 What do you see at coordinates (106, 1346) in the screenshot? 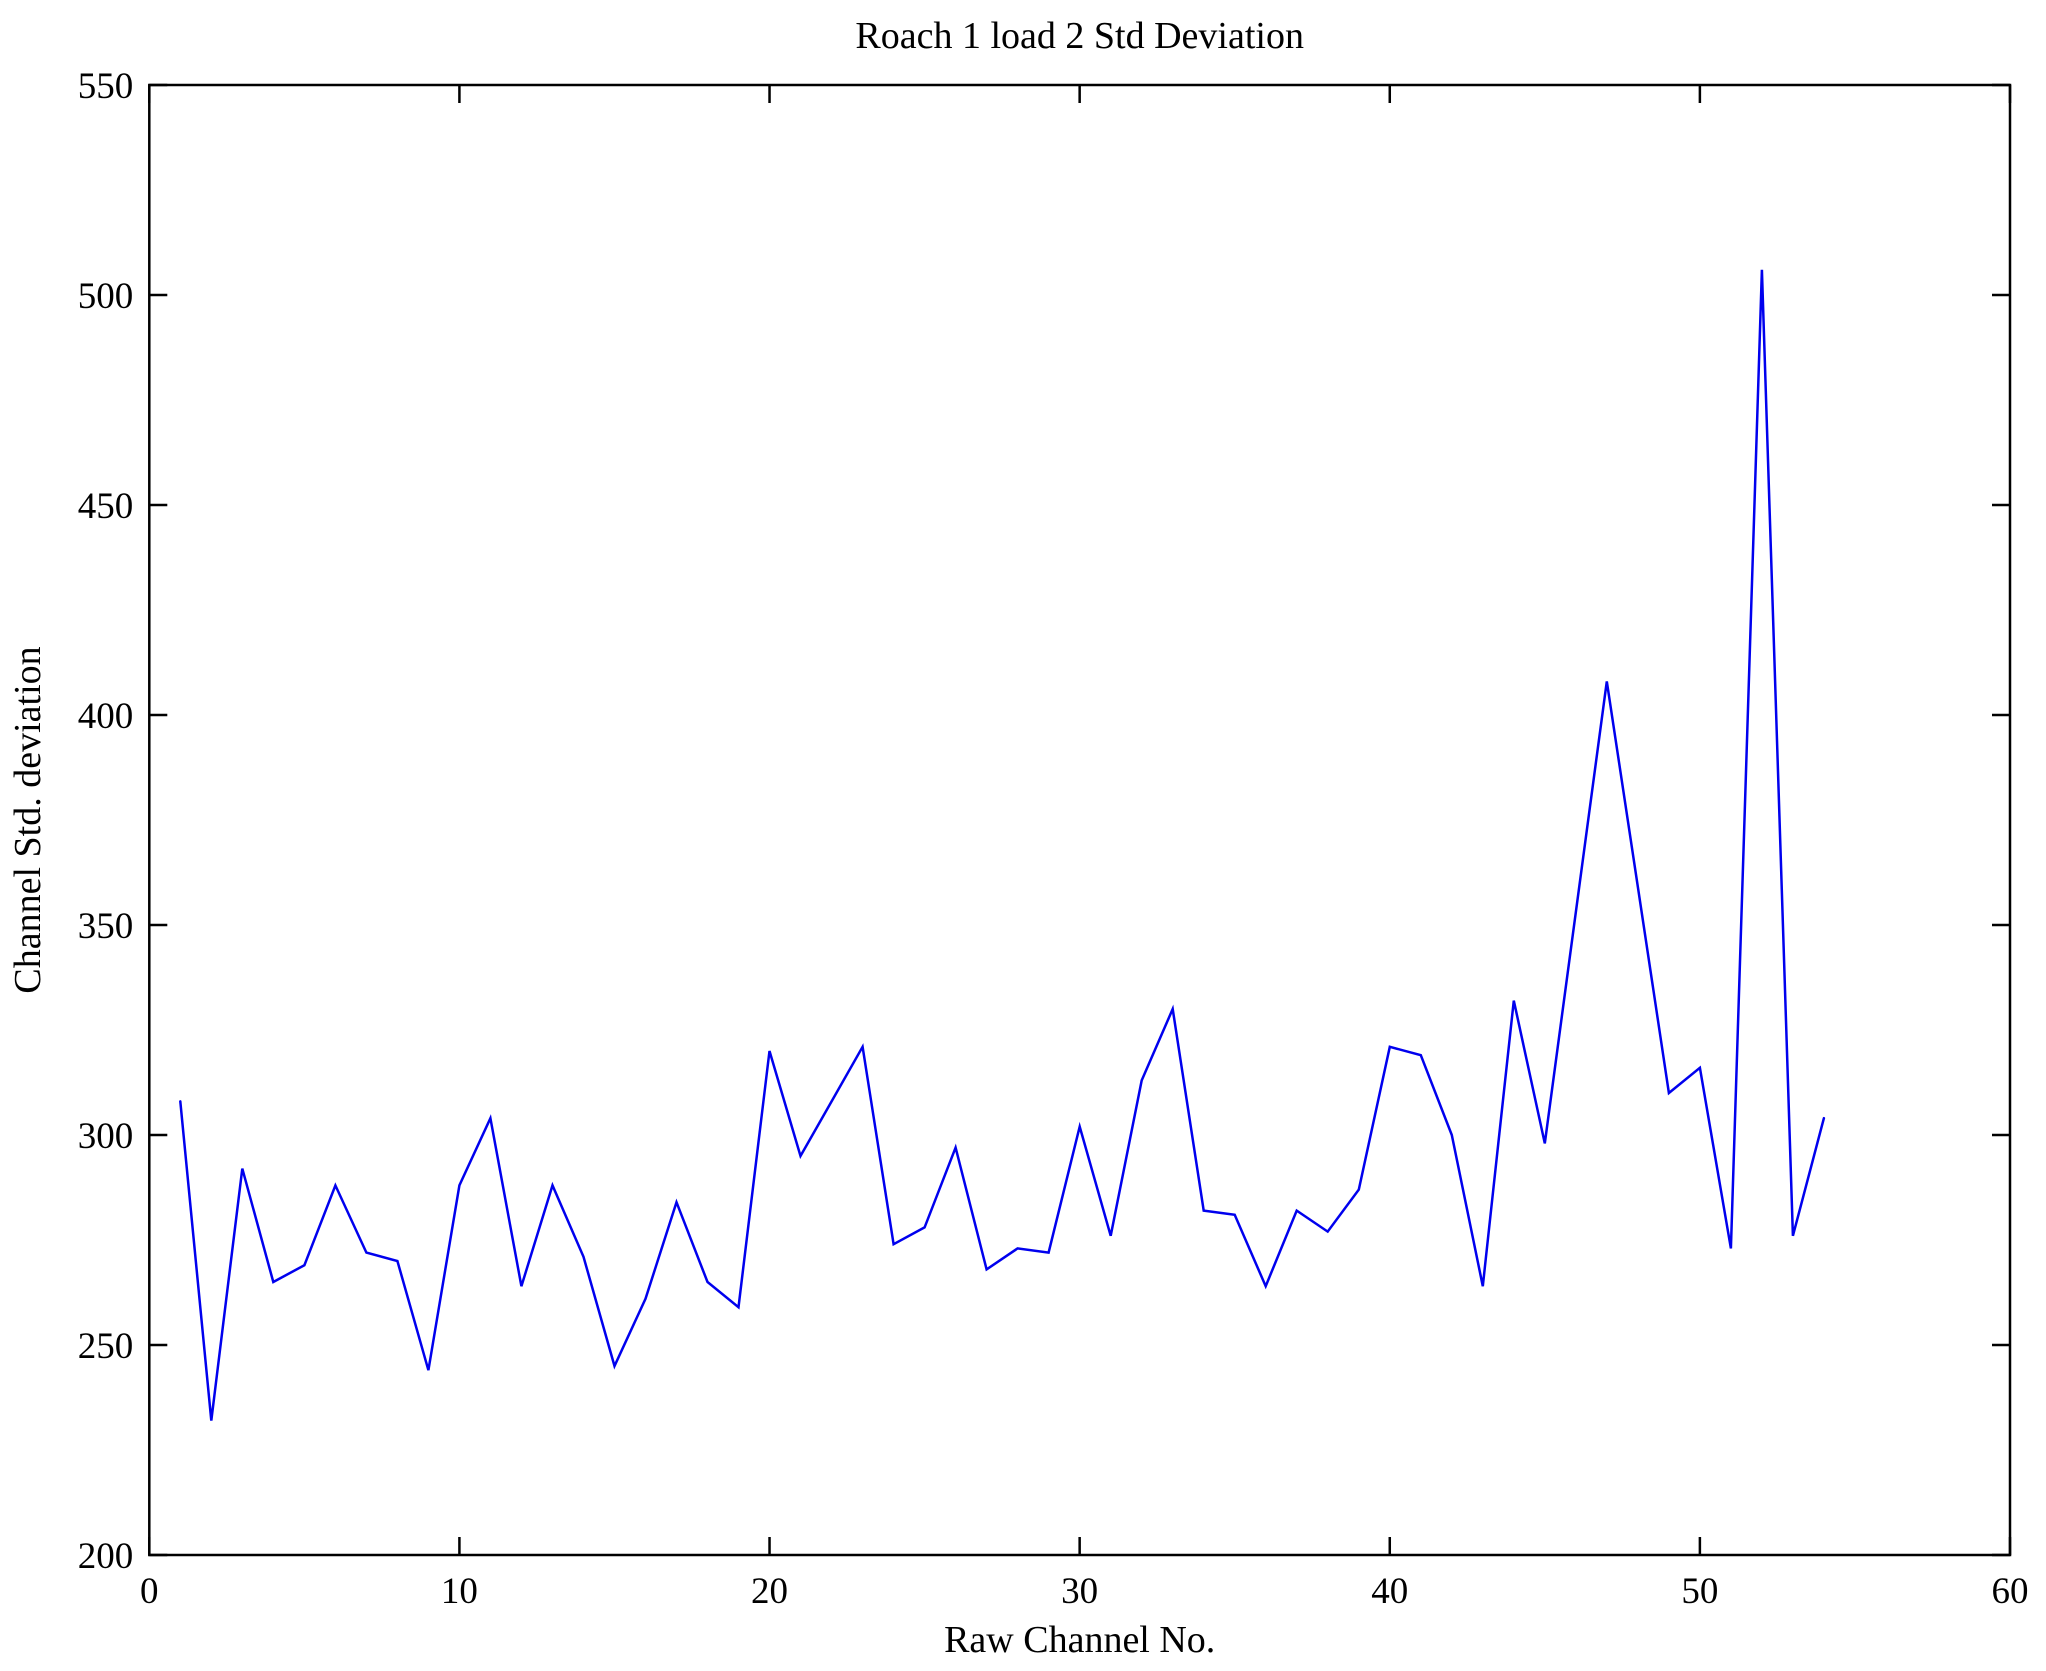
I see `y-tick-label: 250` at bounding box center [106, 1346].